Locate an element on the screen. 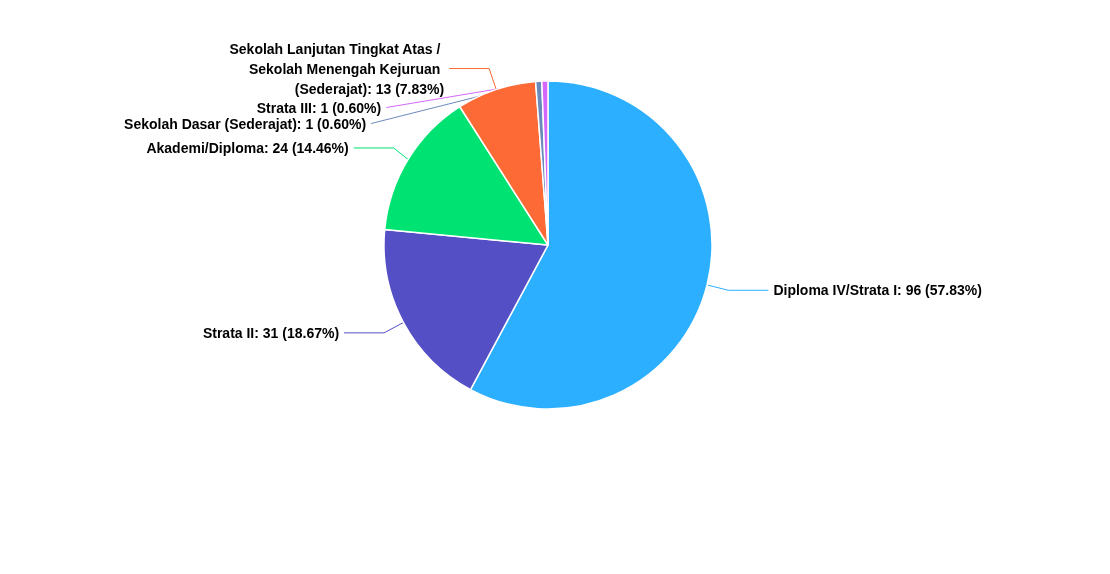  slice-label: Diploma IV/Strata I: 96 (57.83%) is located at coordinates (877, 290).